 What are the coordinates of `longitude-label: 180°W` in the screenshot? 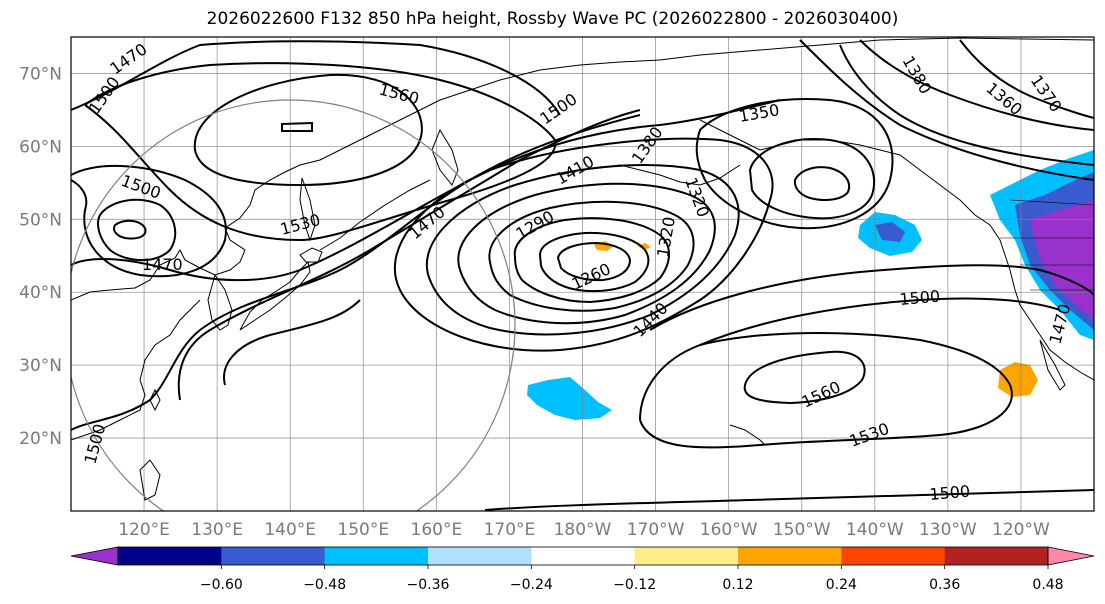 It's located at (583, 530).